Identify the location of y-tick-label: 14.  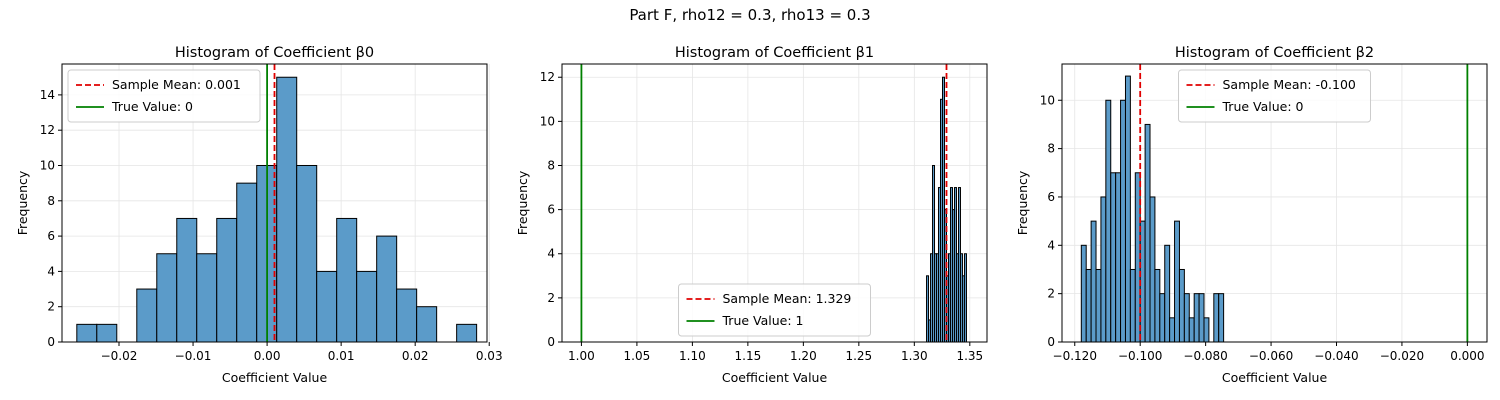
(47, 95).